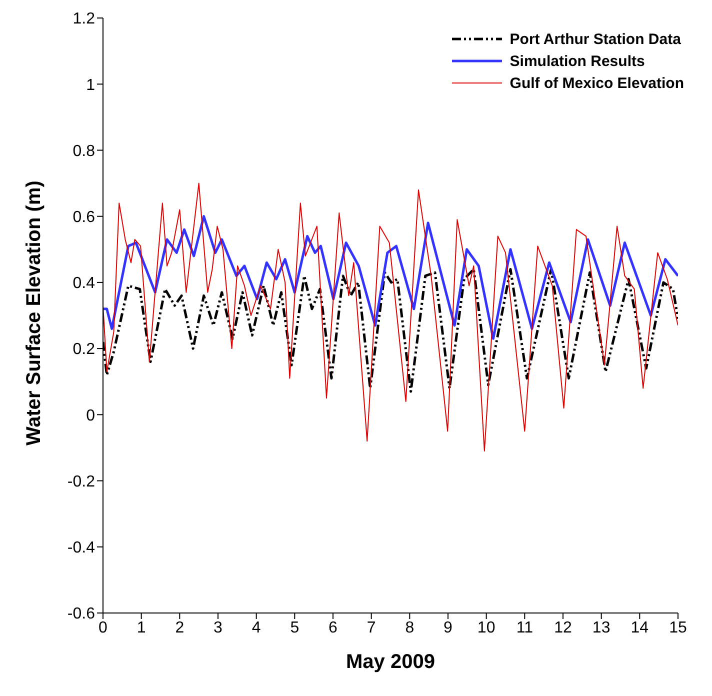 This screenshot has width=712, height=696. I want to click on x-tick-label: 9, so click(448, 627).